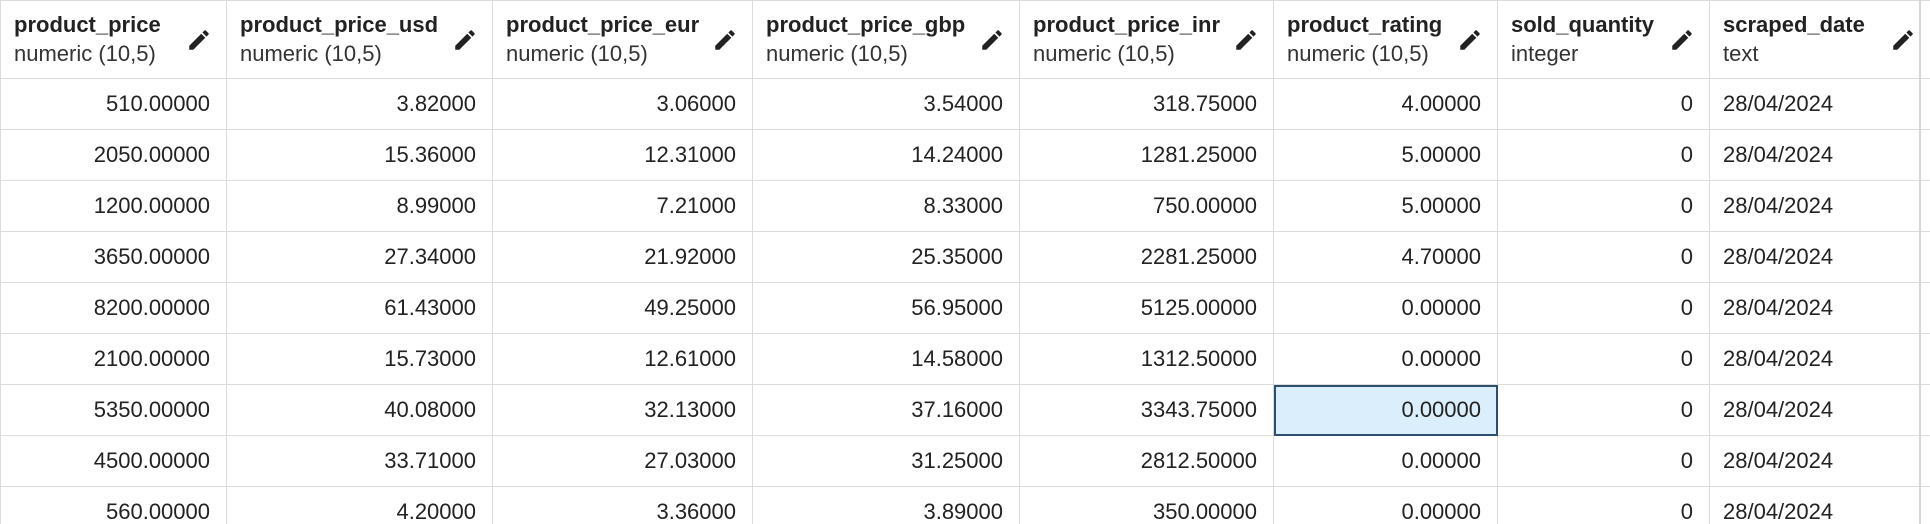  I want to click on table-cell: 15.36000, so click(359, 155).